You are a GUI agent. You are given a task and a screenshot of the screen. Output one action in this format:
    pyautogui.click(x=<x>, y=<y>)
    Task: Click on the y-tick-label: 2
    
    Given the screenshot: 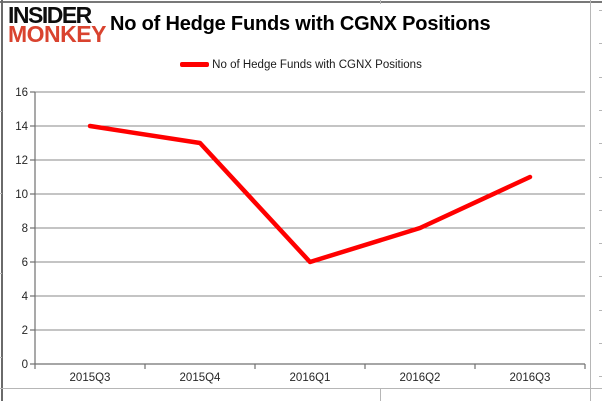 What is the action you would take?
    pyautogui.click(x=25, y=331)
    